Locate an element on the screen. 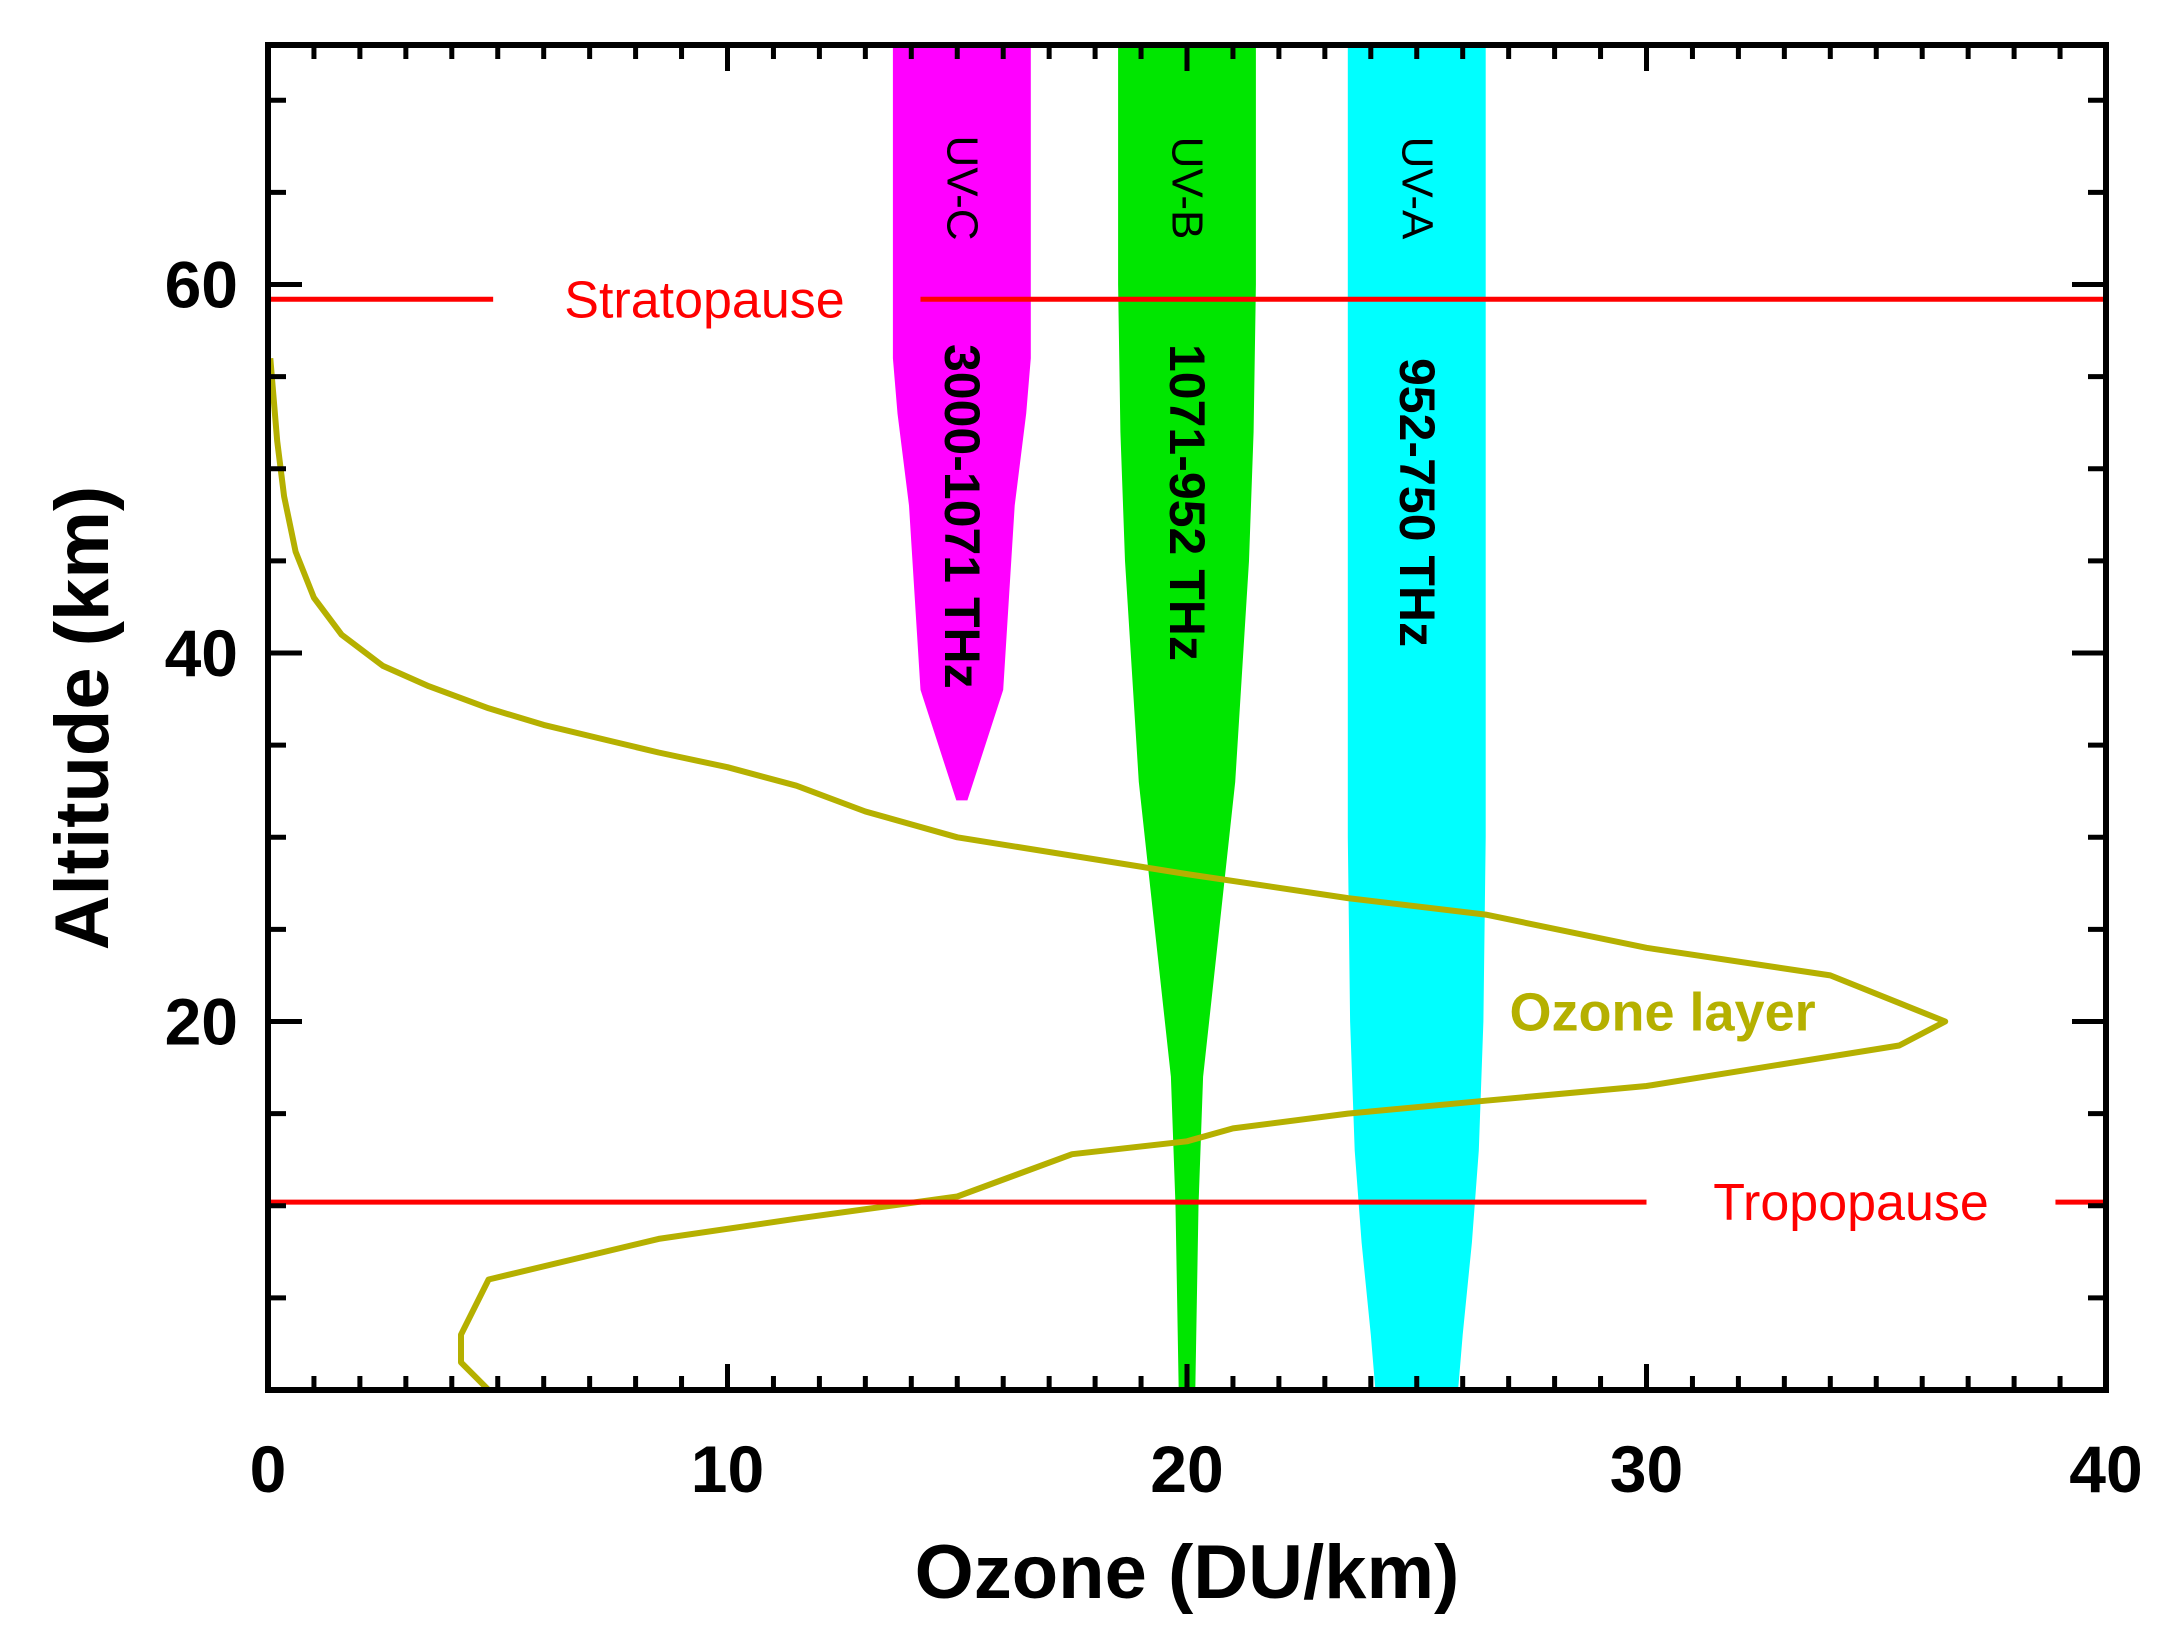 The height and width of the screenshot is (1640, 2164). x-axis-title: Ozone (DU/km) is located at coordinates (1187, 1572).